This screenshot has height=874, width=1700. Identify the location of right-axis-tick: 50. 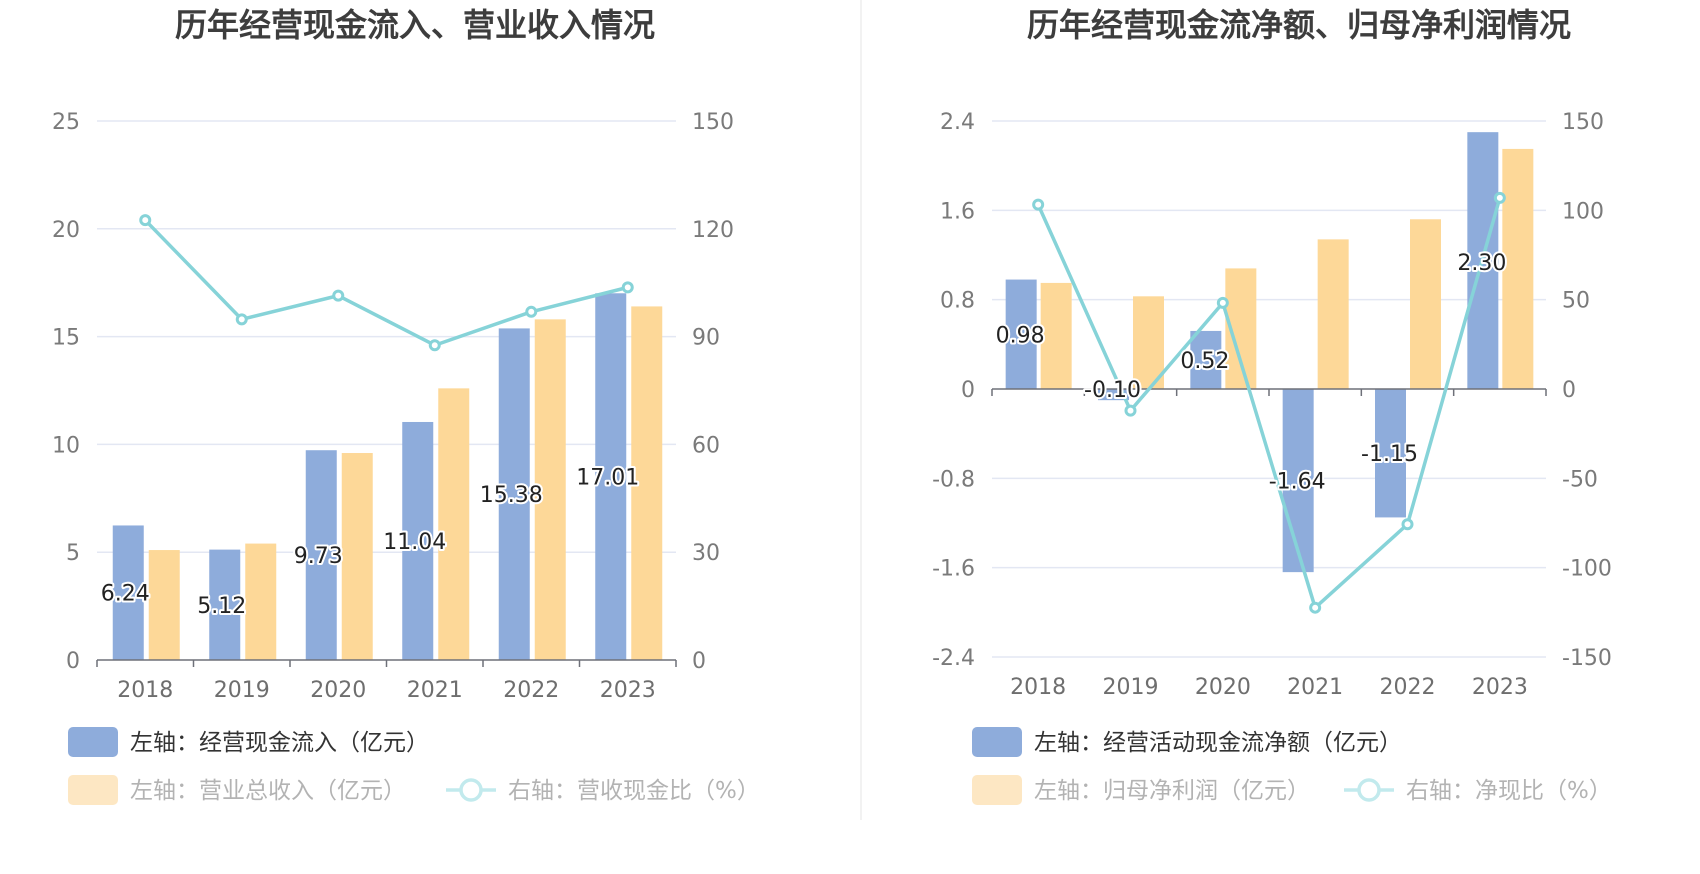
(1576, 301).